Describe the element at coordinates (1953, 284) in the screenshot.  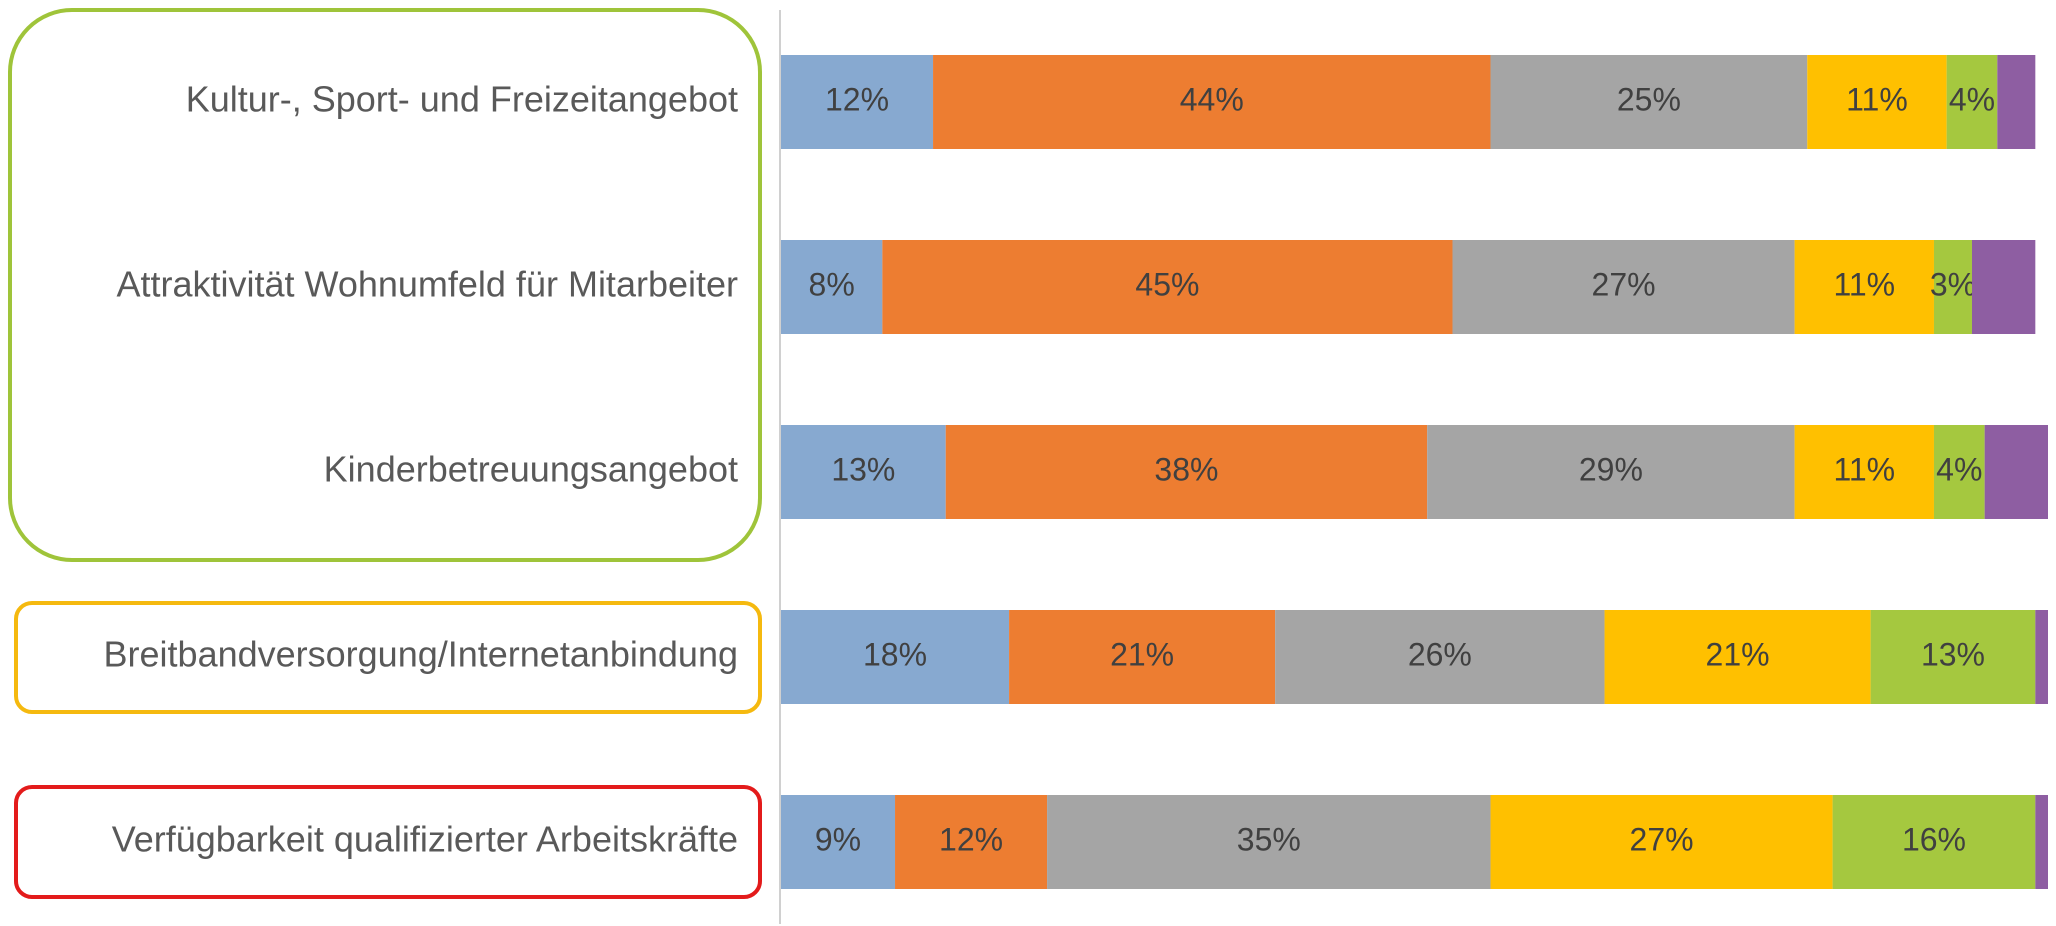
I see `value-label: 3%` at that location.